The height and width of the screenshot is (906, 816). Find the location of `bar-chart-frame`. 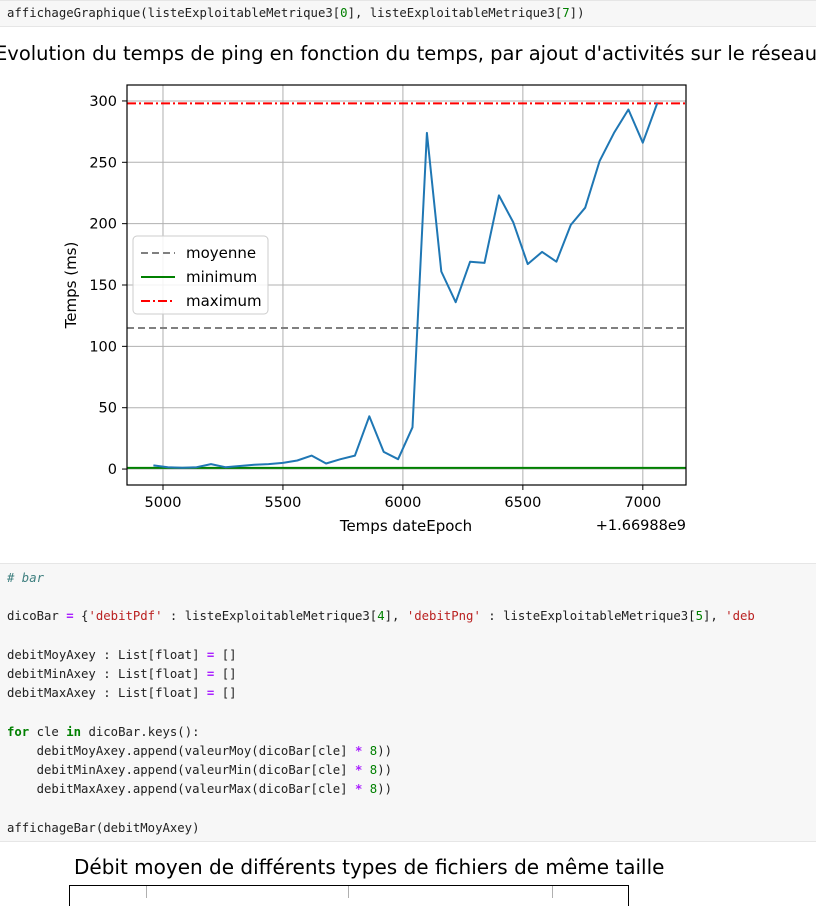

bar-chart-frame is located at coordinates (349, 895).